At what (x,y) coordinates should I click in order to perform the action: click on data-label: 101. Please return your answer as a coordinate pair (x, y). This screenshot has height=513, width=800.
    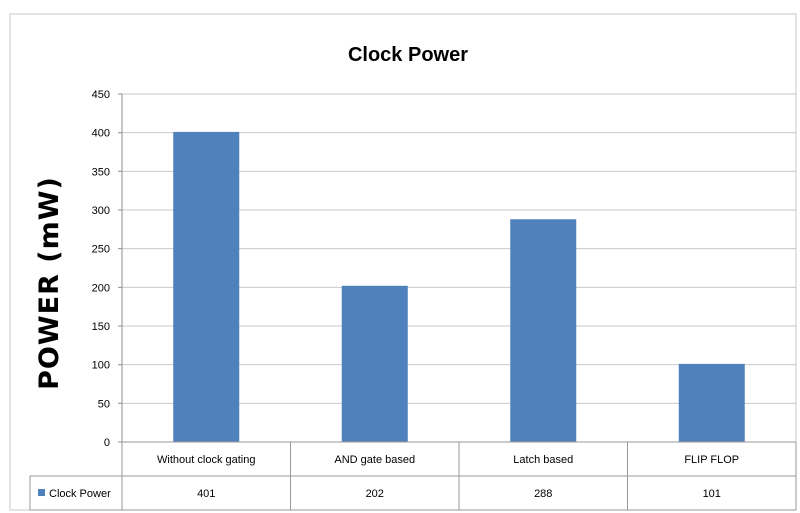
    Looking at the image, I should click on (712, 494).